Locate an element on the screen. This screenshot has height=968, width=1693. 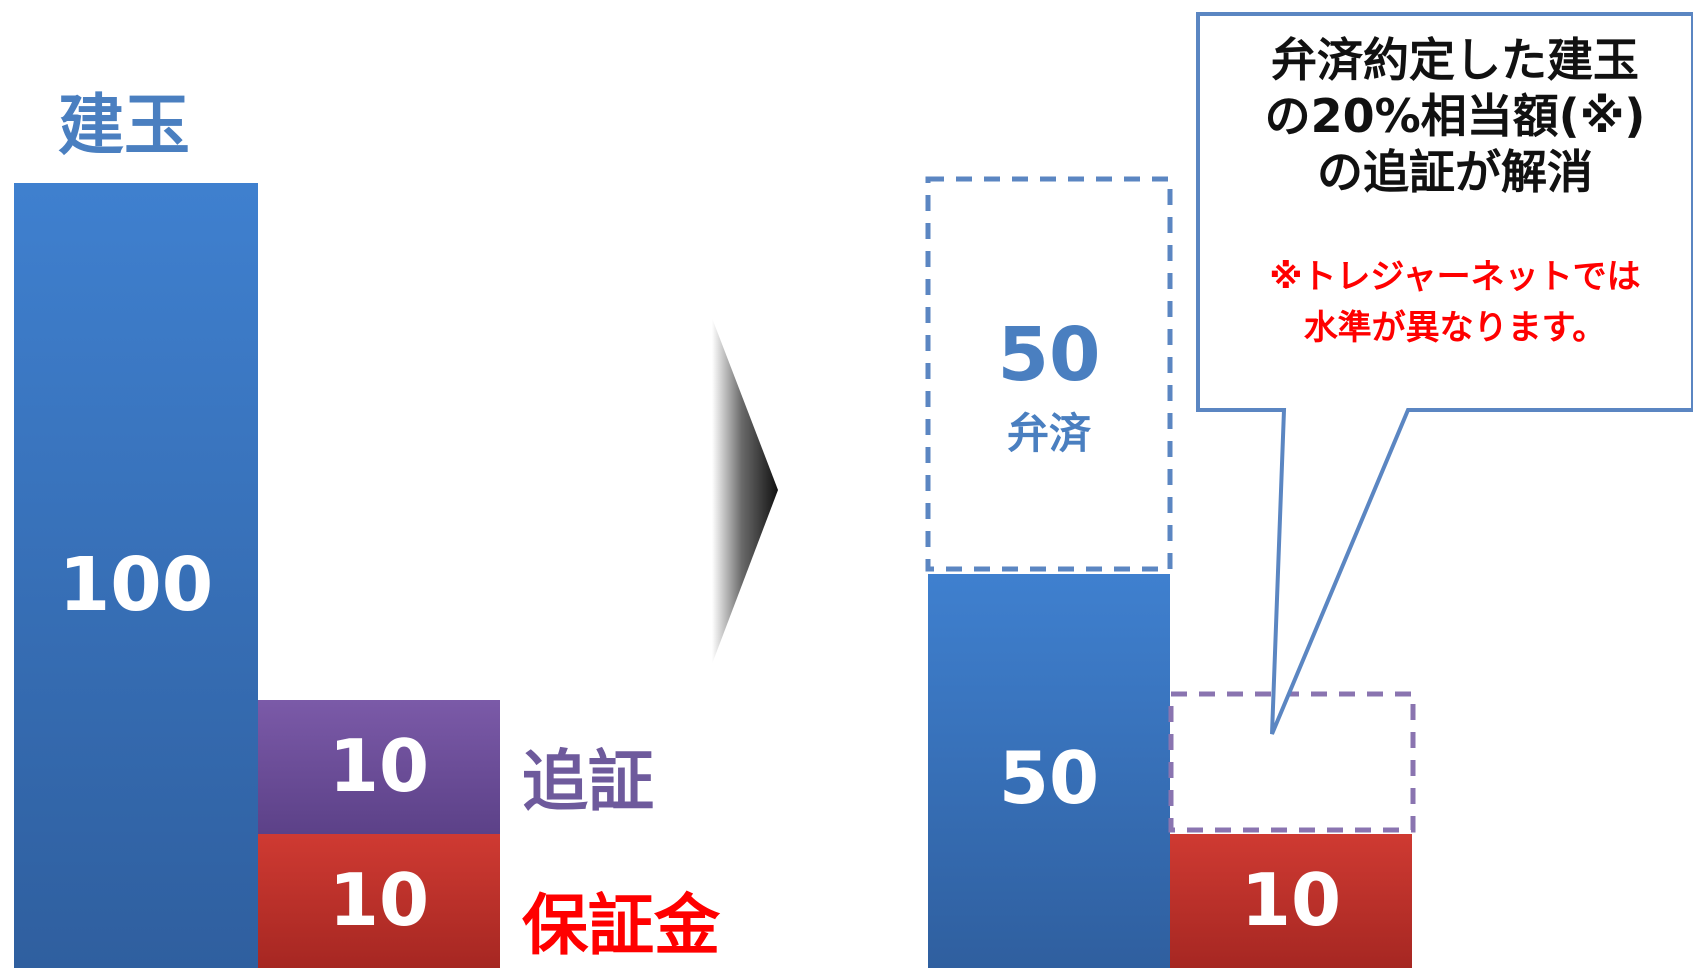
deposit-value: 10 is located at coordinates (379, 900).